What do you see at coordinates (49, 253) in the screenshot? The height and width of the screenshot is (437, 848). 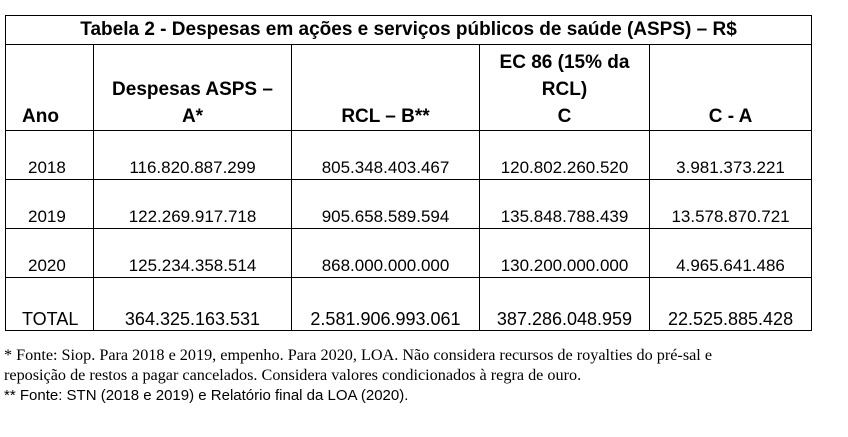 I see `cell-ano: 2020` at bounding box center [49, 253].